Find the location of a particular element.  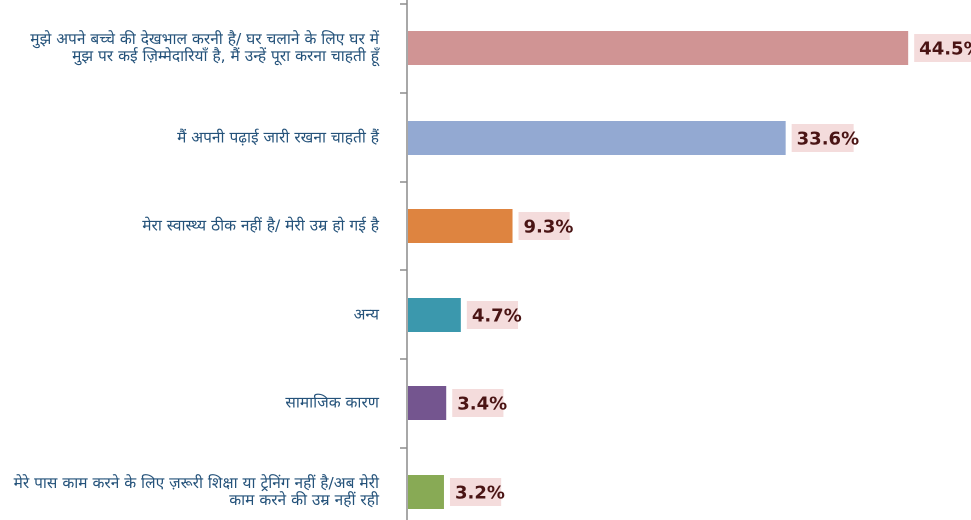

category-label-4: अन्य is located at coordinates (366, 314).